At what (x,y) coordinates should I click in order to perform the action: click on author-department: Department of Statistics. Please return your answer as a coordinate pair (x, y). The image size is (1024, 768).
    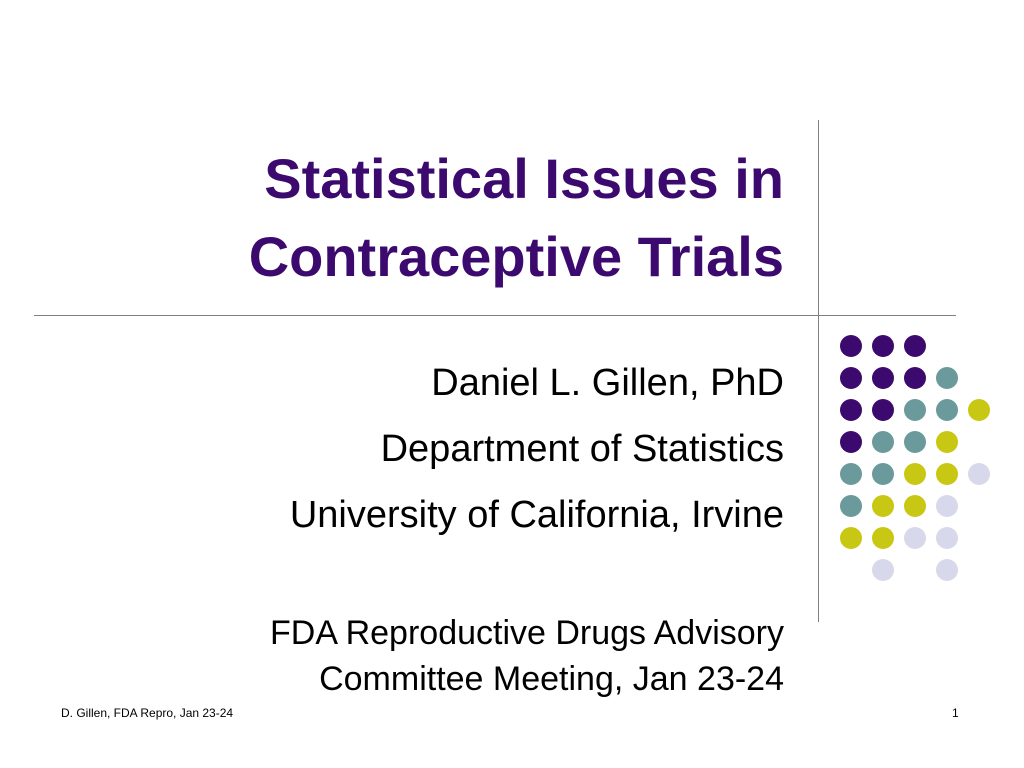
    Looking at the image, I should click on (582, 449).